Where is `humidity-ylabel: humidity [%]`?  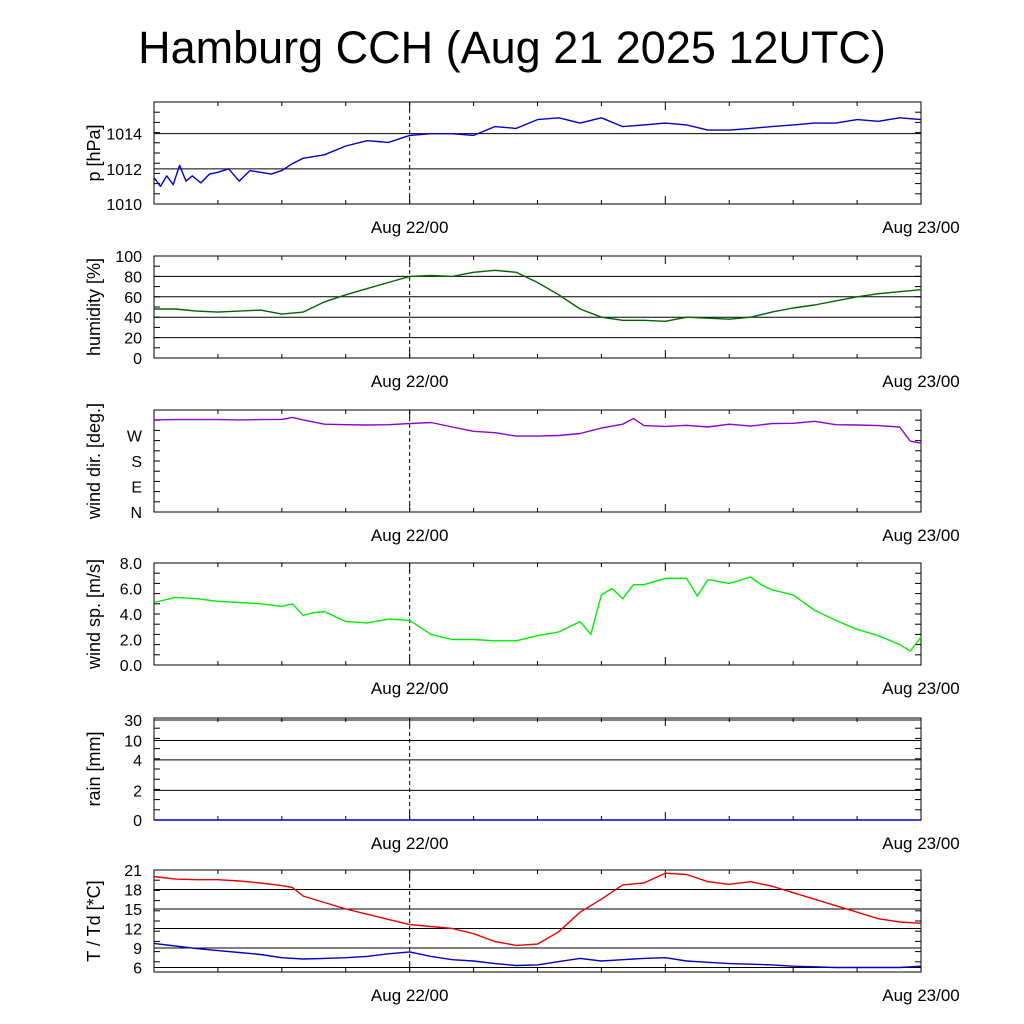
humidity-ylabel: humidity [%] is located at coordinates (94, 307).